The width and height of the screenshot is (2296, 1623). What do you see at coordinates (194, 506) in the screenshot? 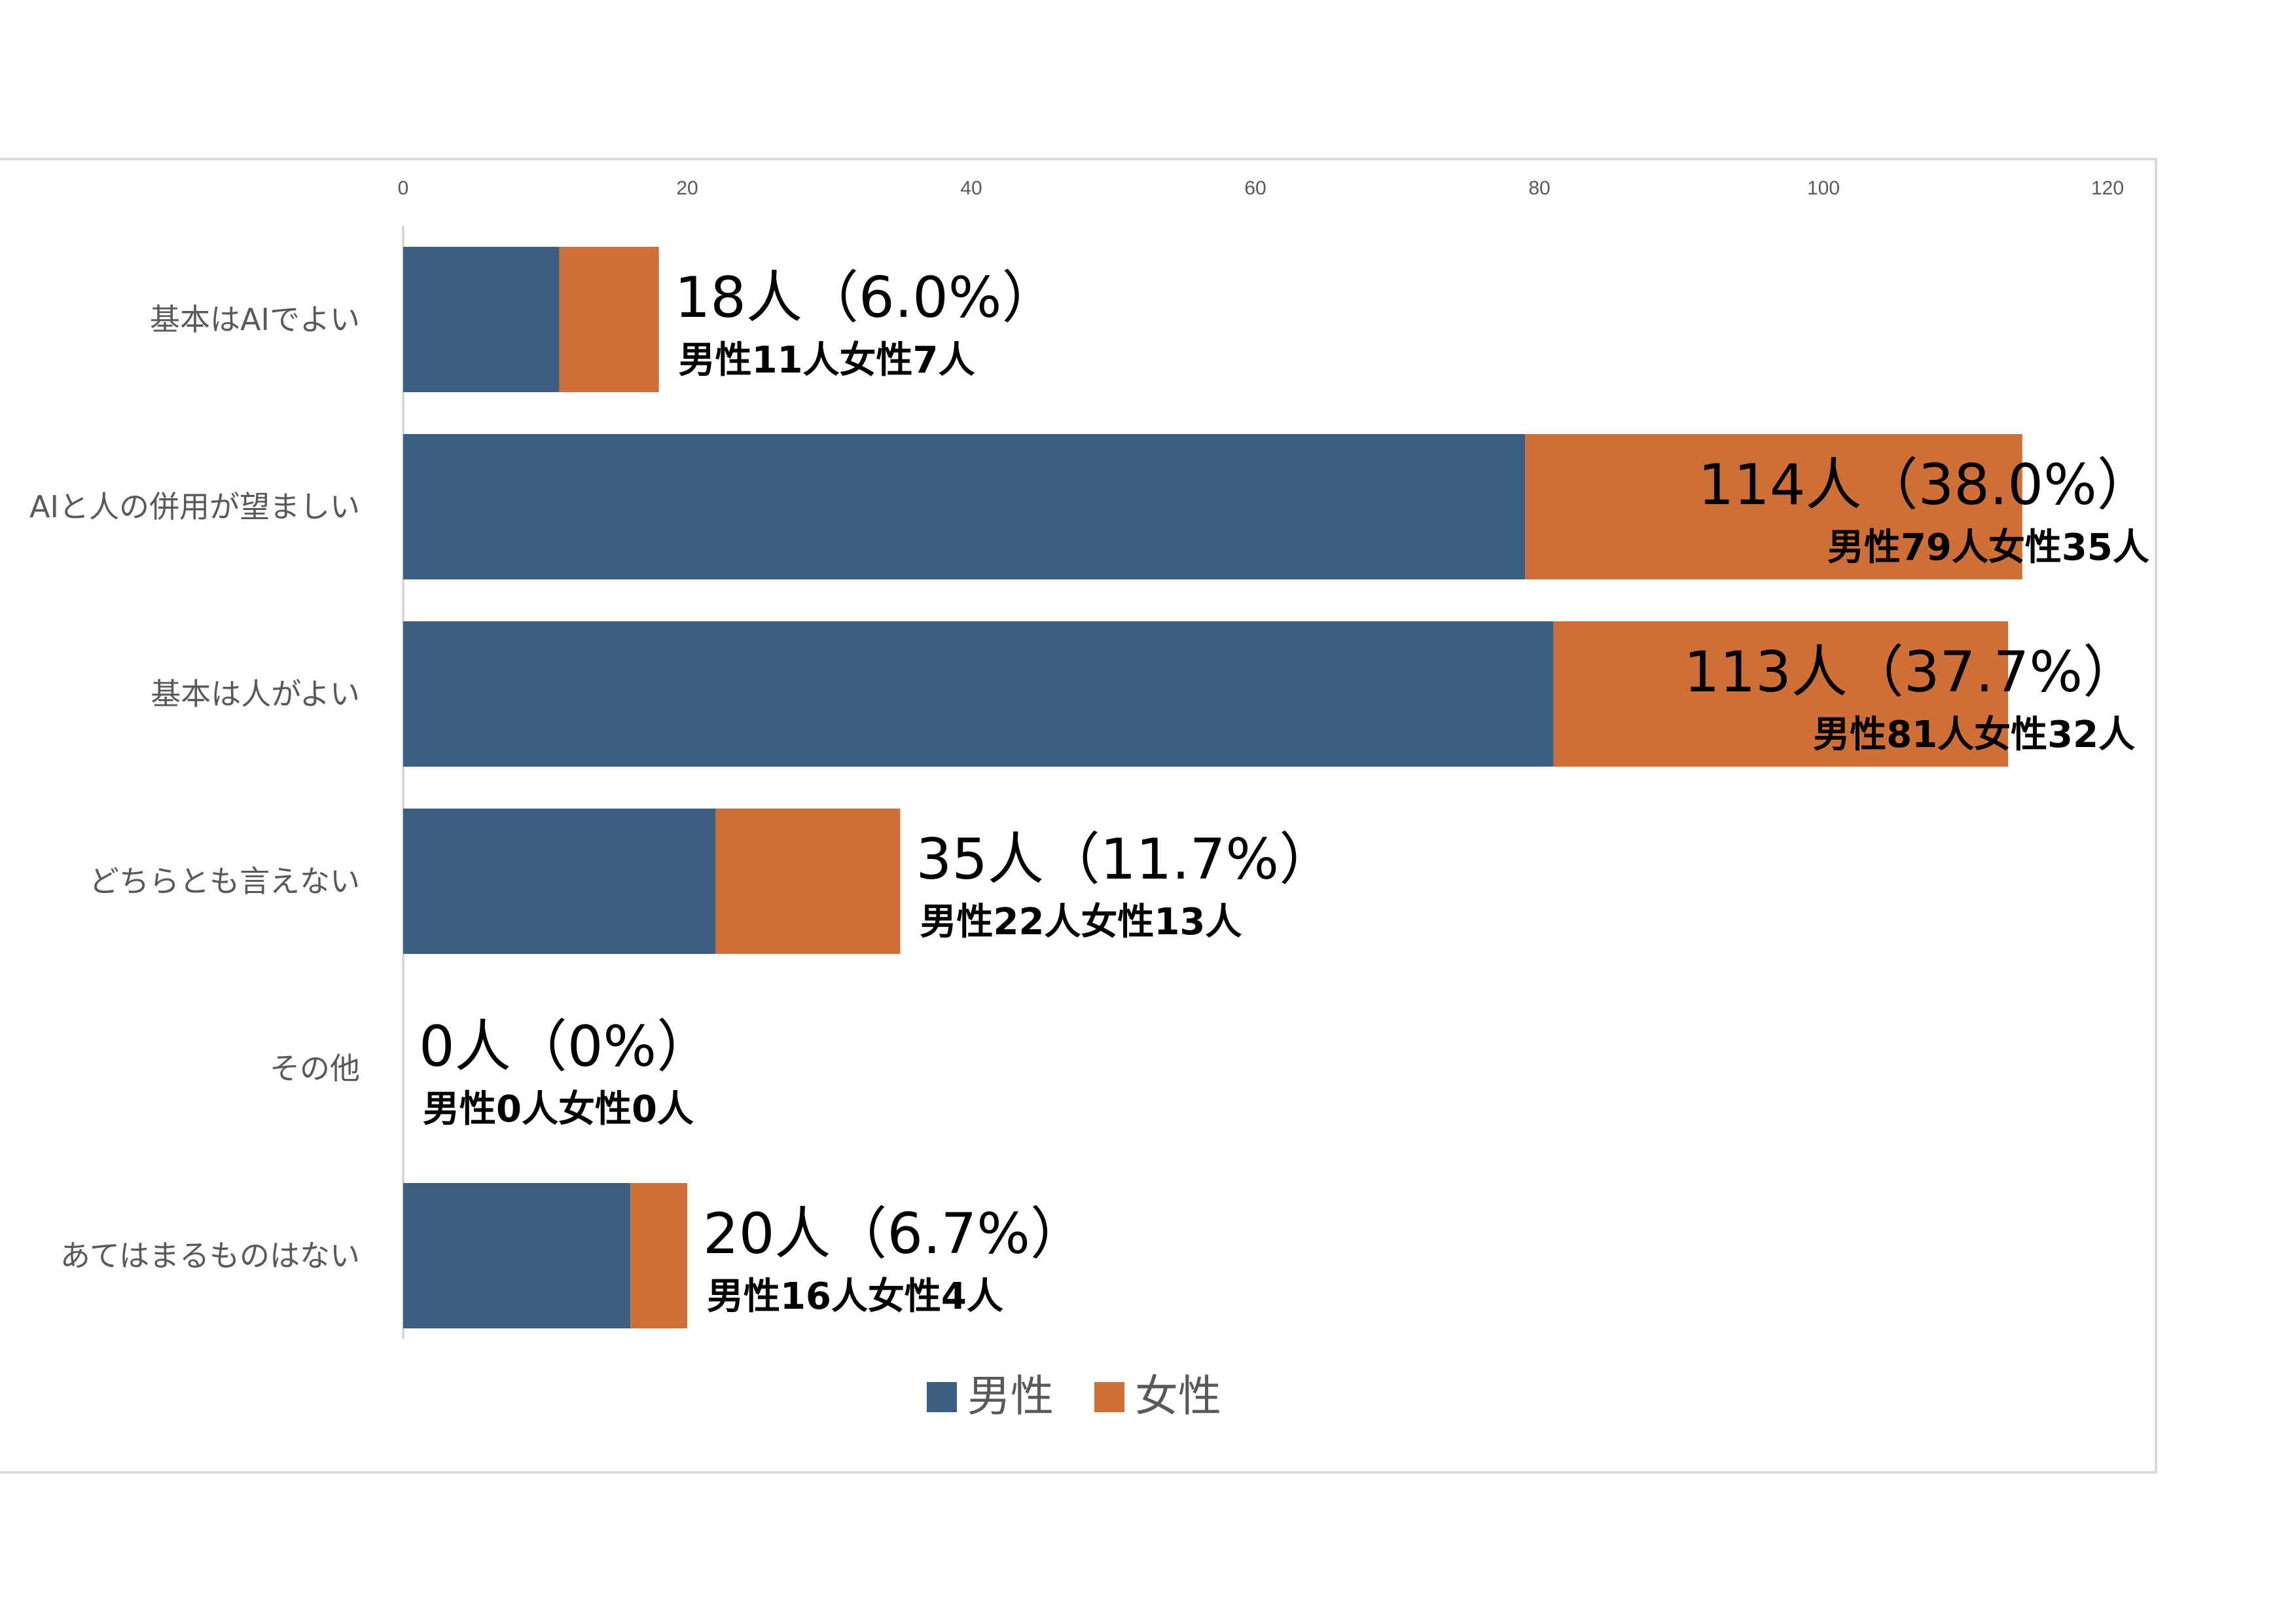
I see `category-label: AIと人の併用が望ましい` at bounding box center [194, 506].